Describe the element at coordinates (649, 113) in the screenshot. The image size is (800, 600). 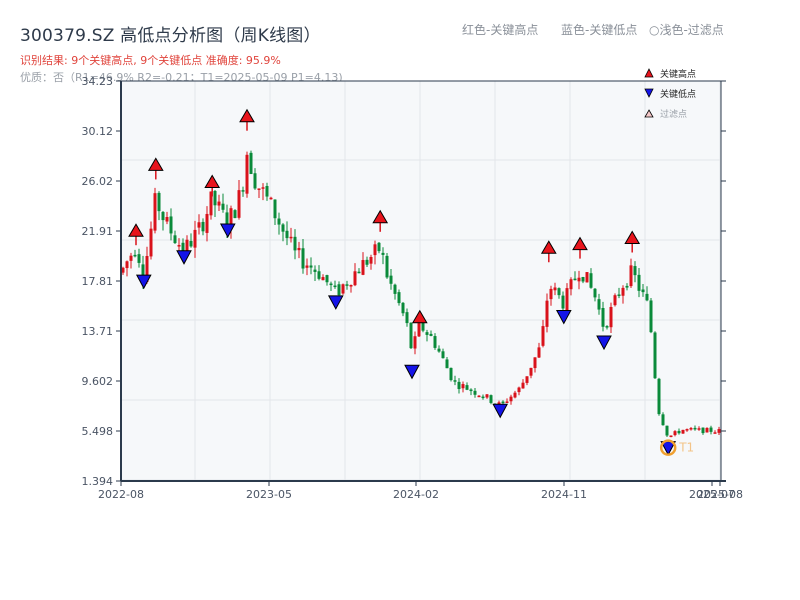
I see `triangle-outline-icon` at that location.